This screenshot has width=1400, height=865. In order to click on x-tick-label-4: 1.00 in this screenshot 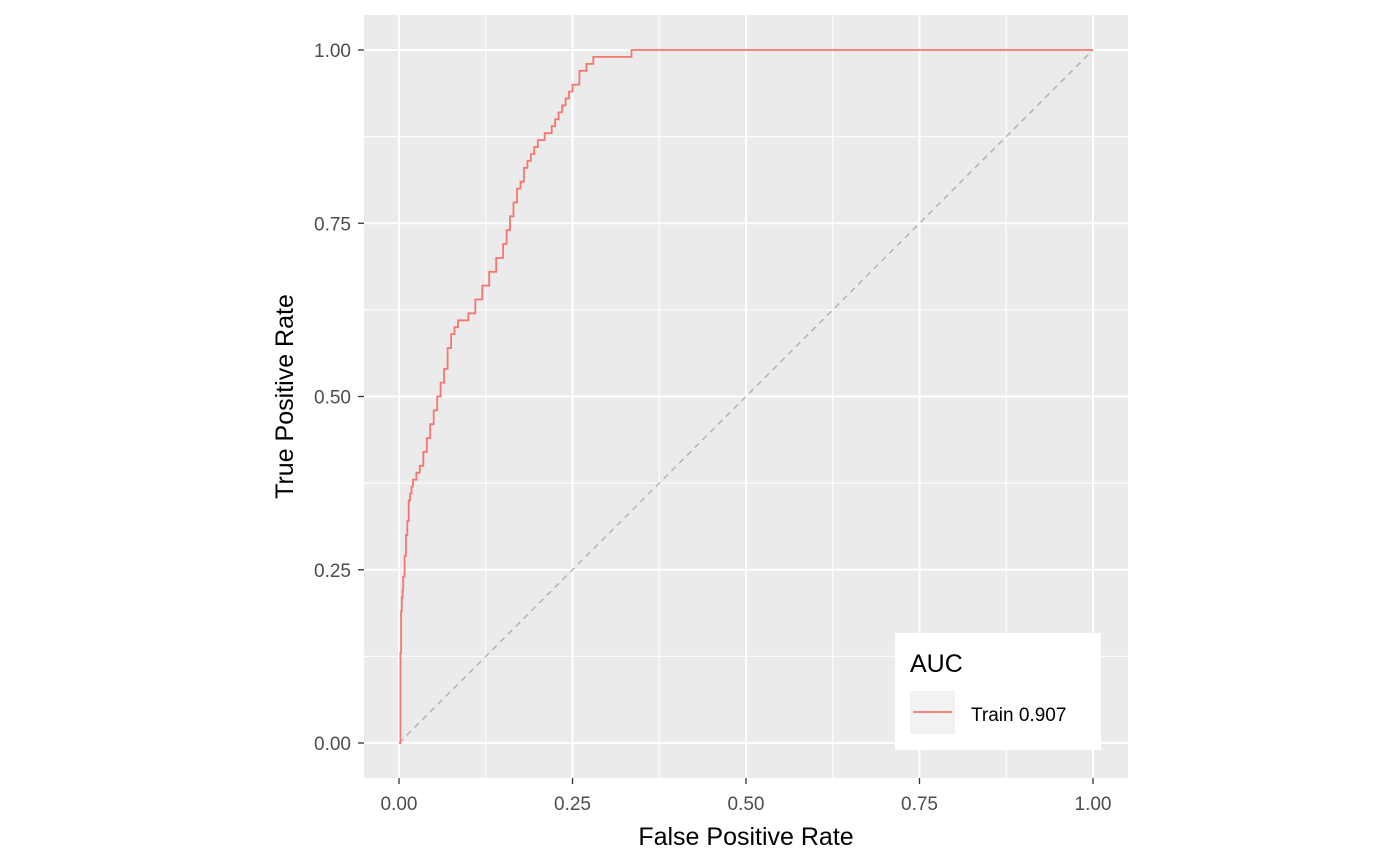, I will do `click(1093, 804)`.